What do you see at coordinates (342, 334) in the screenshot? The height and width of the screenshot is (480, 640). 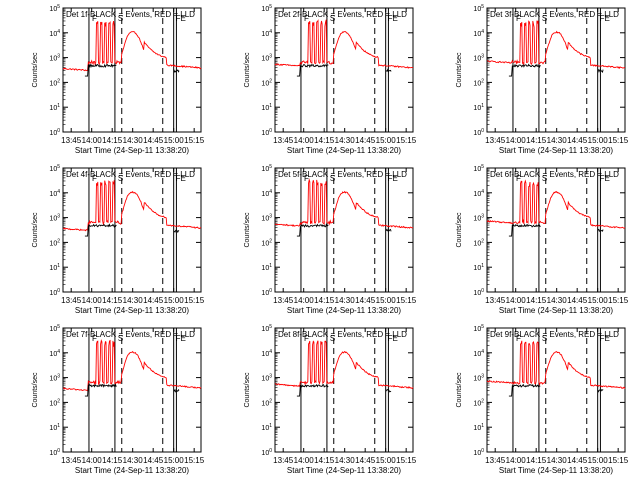 I see `panel-title: Det 8f-BLACK = Events, RED = LLD` at bounding box center [342, 334].